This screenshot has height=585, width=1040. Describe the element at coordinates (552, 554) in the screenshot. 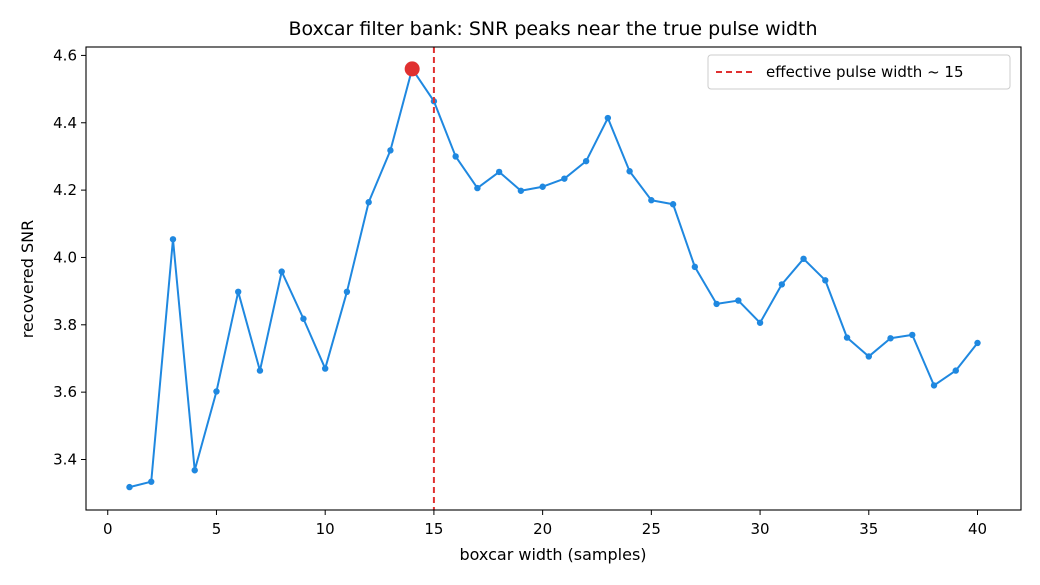

I see `x-axis-label: boxcar width (samples)` at that location.